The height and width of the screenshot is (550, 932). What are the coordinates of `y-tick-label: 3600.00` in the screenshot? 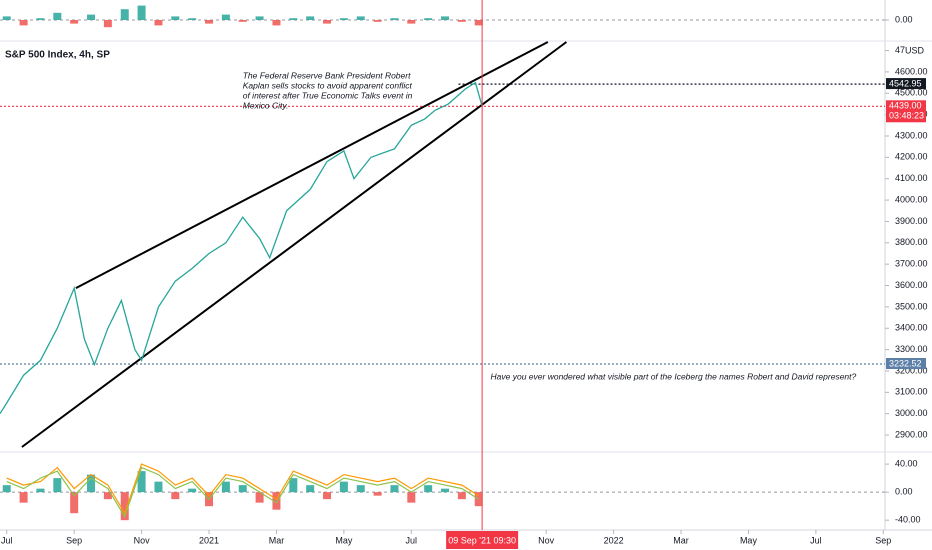 It's located at (911, 285).